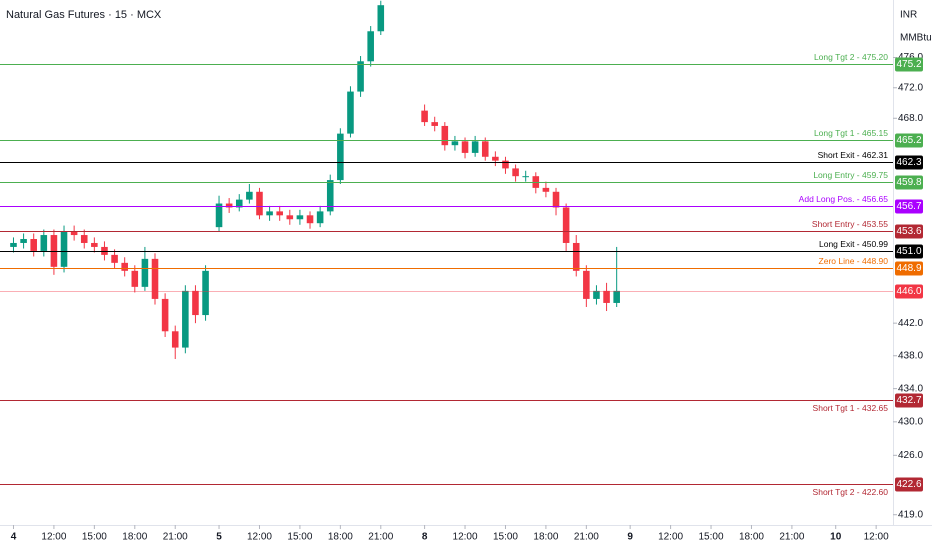  I want to click on level-badge-label: 451.0, so click(908, 251).